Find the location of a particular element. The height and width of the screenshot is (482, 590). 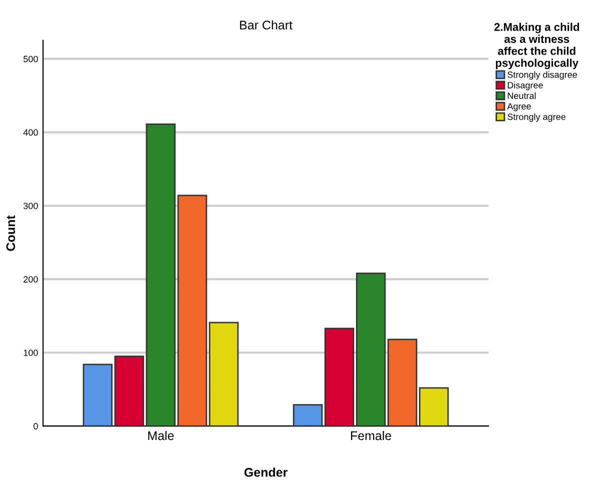

y-tick-label: 0 is located at coordinates (36, 426).